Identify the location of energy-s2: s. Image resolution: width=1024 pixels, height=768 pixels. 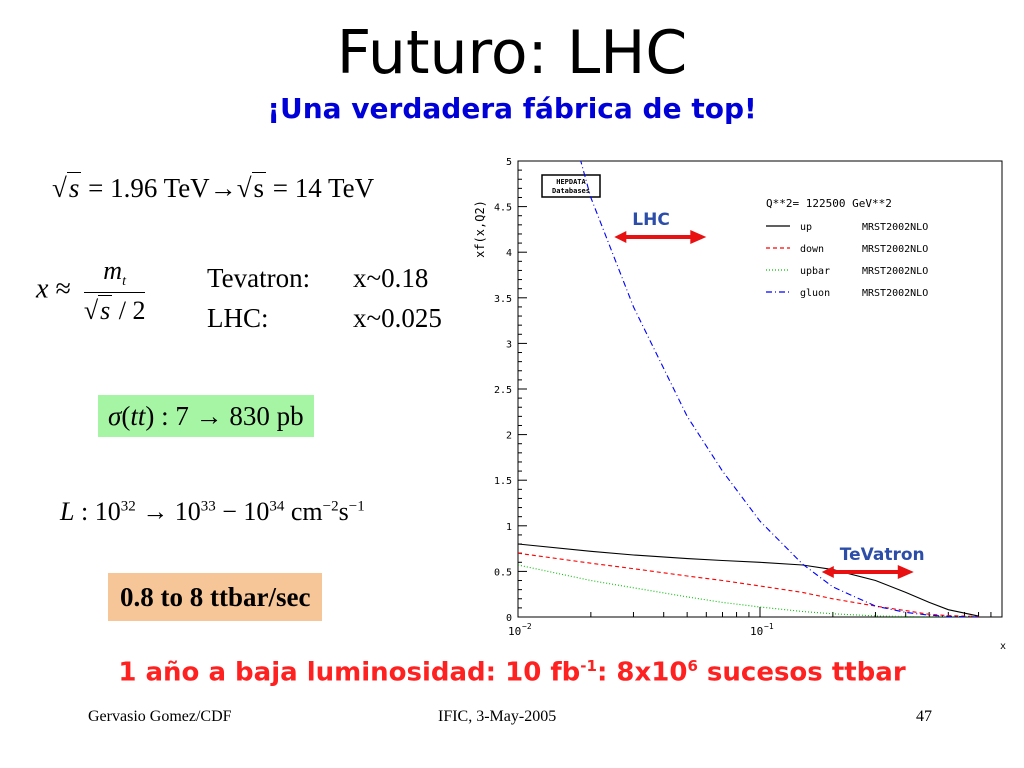
(259, 187).